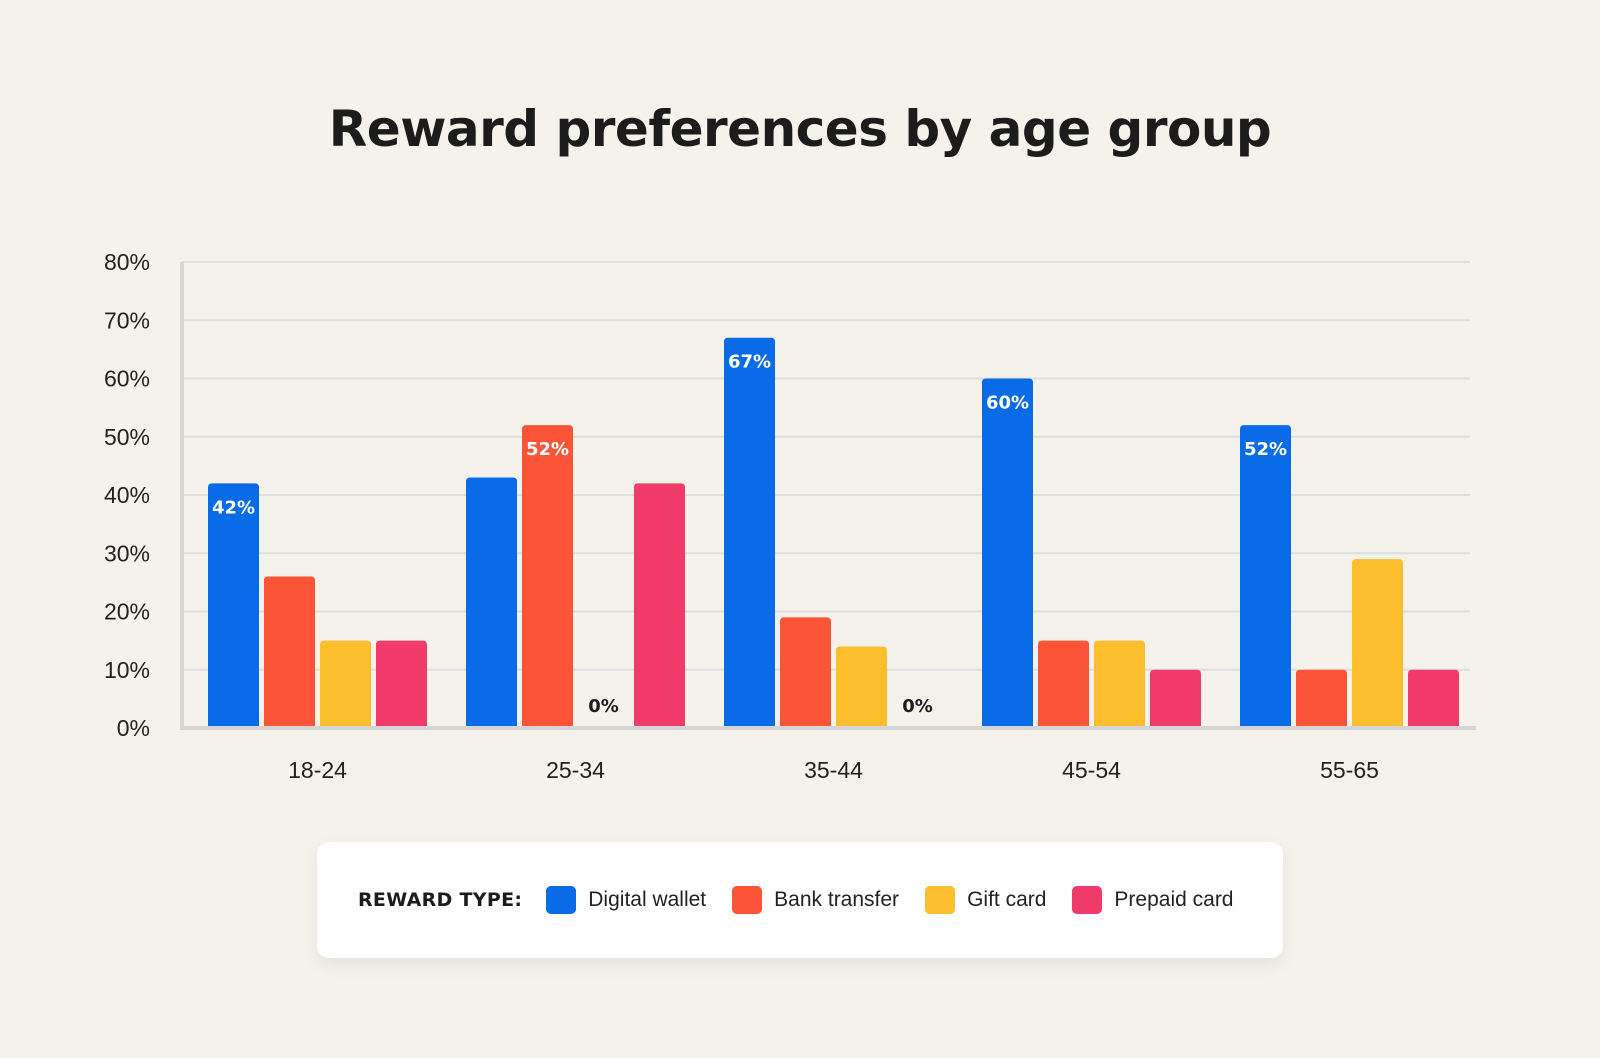  What do you see at coordinates (317, 770) in the screenshot?
I see `x-category-label: 18-24` at bounding box center [317, 770].